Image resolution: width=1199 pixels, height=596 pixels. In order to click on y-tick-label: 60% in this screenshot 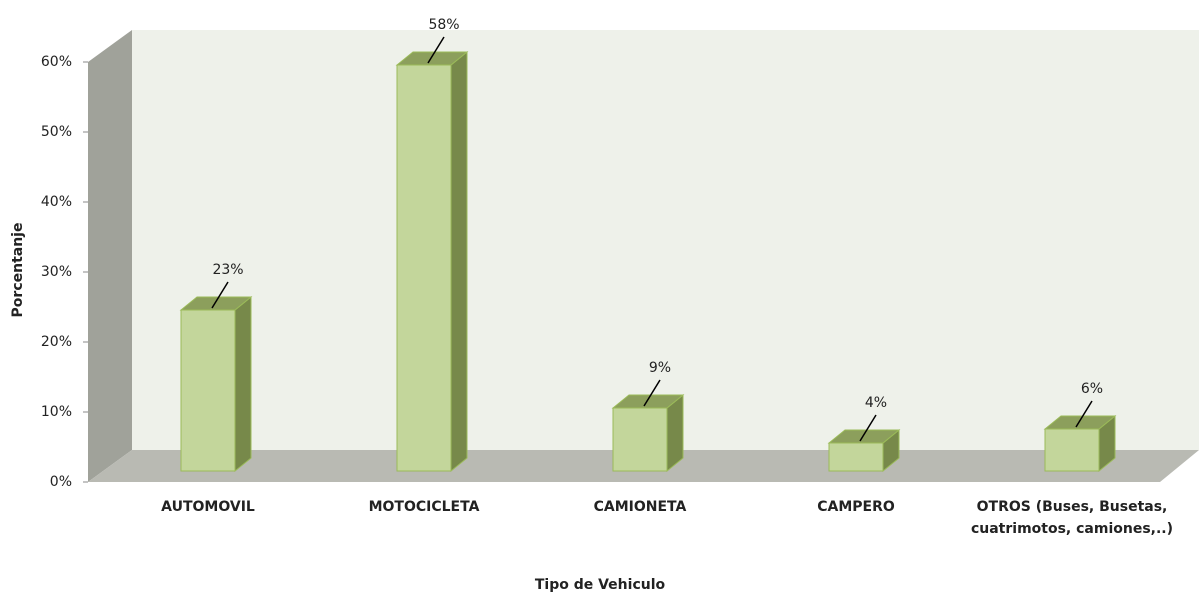, I will do `click(56, 62)`.